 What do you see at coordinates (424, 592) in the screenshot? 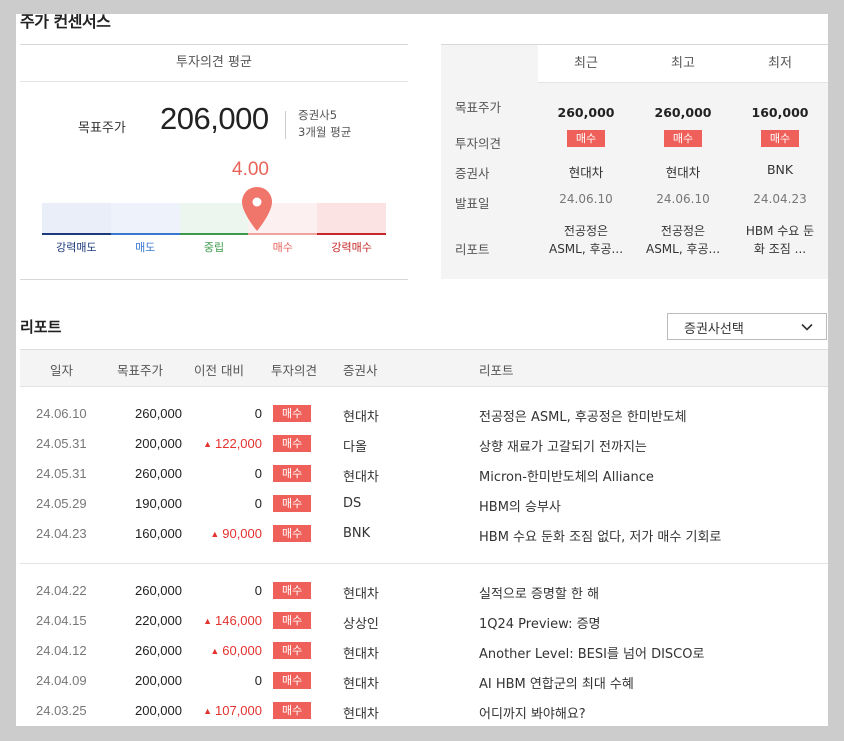
I see `table-row: 24.04.22 260,000 0 매수 현대차 실적으로 증명할 한 해` at bounding box center [424, 592].